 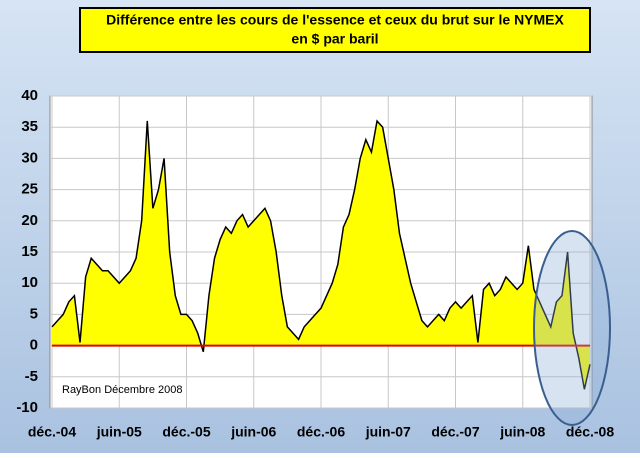 I want to click on y-tick-label: 20, so click(x=29, y=220).